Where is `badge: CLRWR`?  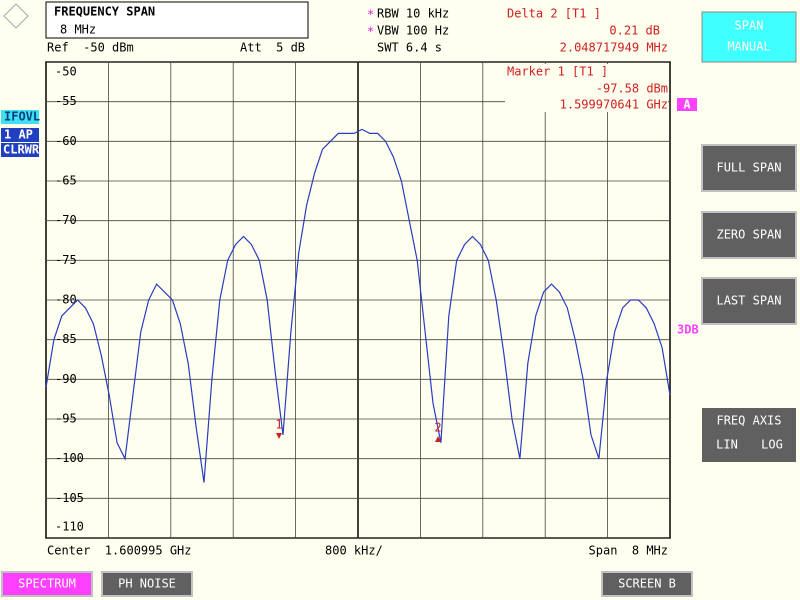 badge: CLRWR is located at coordinates (21, 150).